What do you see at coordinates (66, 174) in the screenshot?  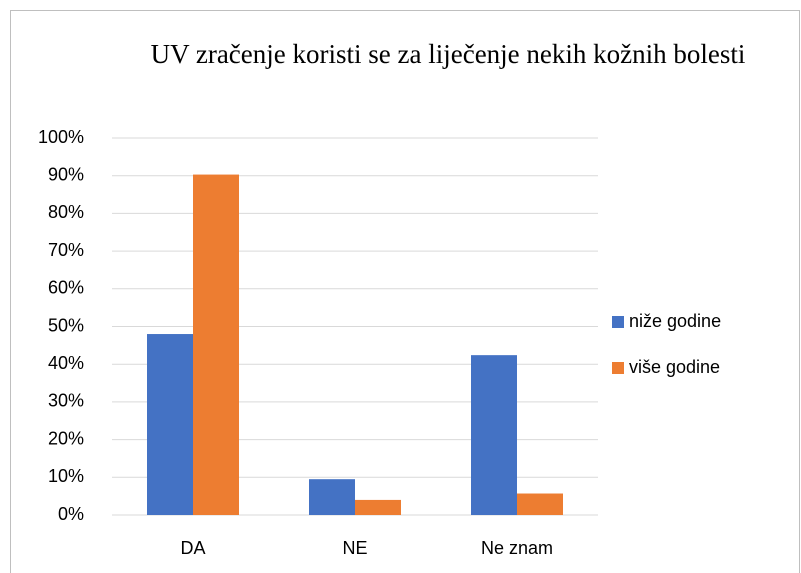 I see `y-tick-label: 90%` at bounding box center [66, 174].